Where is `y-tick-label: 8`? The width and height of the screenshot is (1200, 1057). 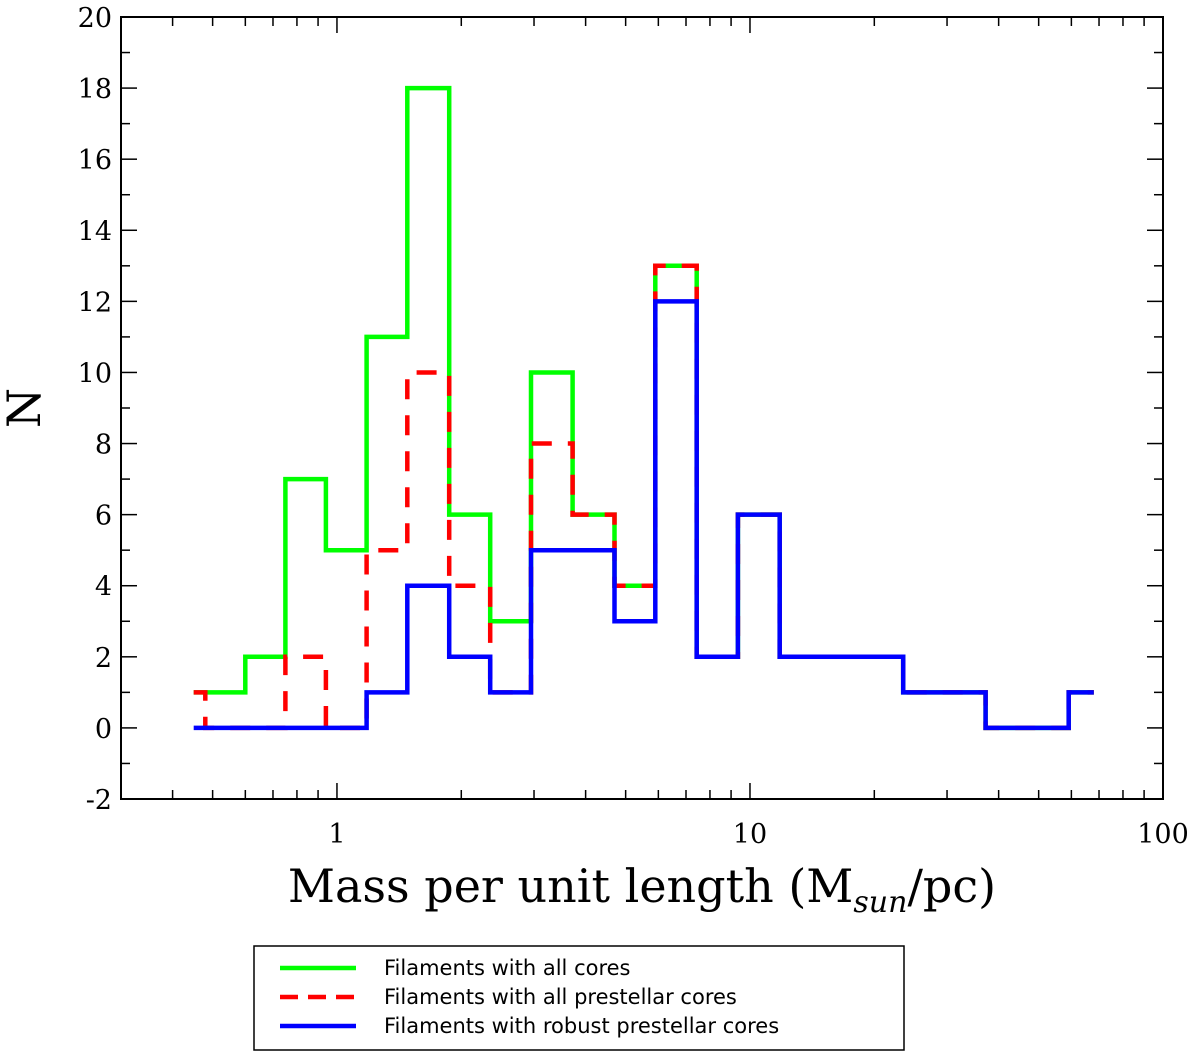 y-tick-label: 8 is located at coordinates (103, 445).